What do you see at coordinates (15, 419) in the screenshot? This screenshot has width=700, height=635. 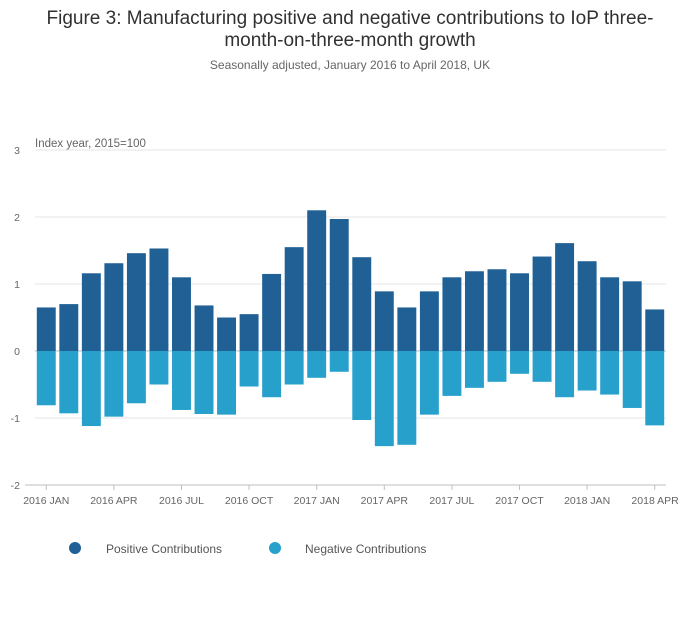 I see `y-tick-label: -1` at bounding box center [15, 419].